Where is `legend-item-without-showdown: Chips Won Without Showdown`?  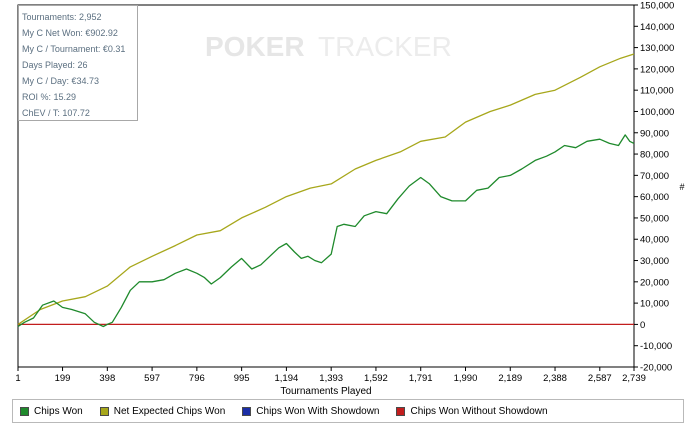 legend-item-without-showdown: Chips Won Without Showdown is located at coordinates (472, 411).